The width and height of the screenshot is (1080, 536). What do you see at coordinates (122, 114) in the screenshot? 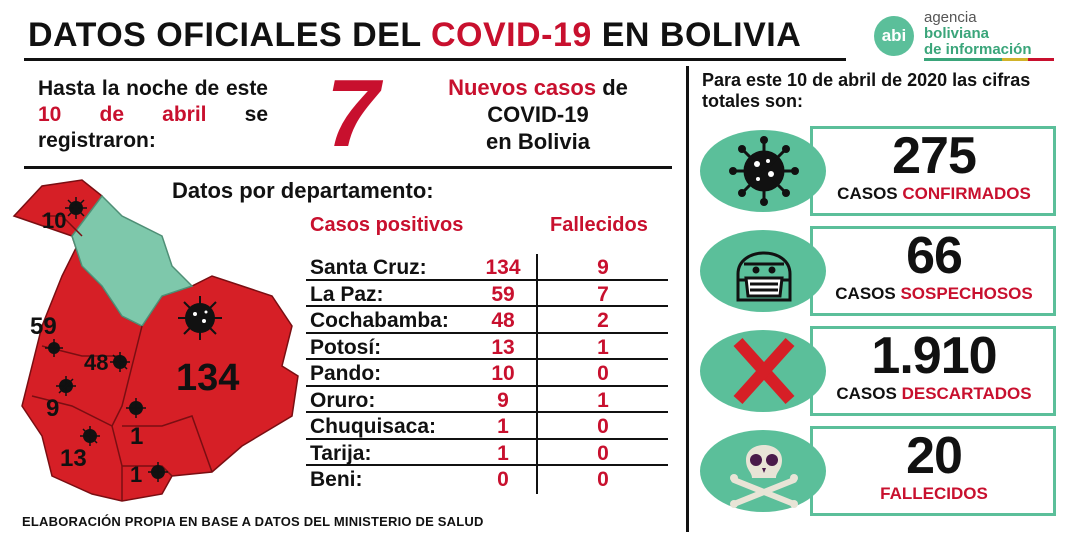
I see `intro-date: 10 de abril` at bounding box center [122, 114].